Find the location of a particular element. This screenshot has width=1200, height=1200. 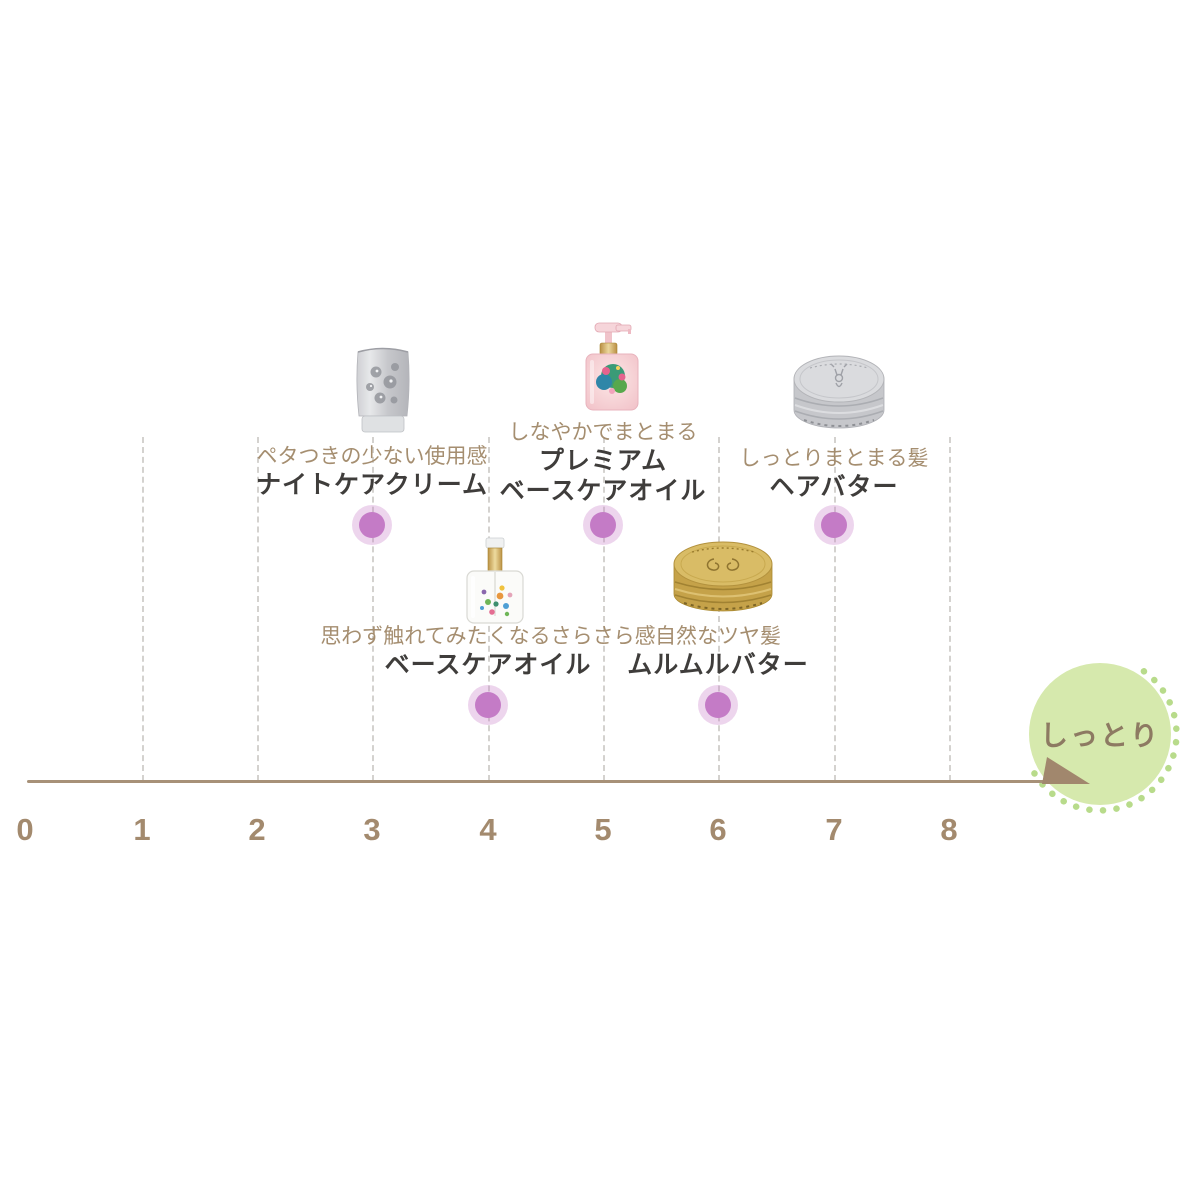

moist-end-label: しっとり is located at coordinates (1099, 735).